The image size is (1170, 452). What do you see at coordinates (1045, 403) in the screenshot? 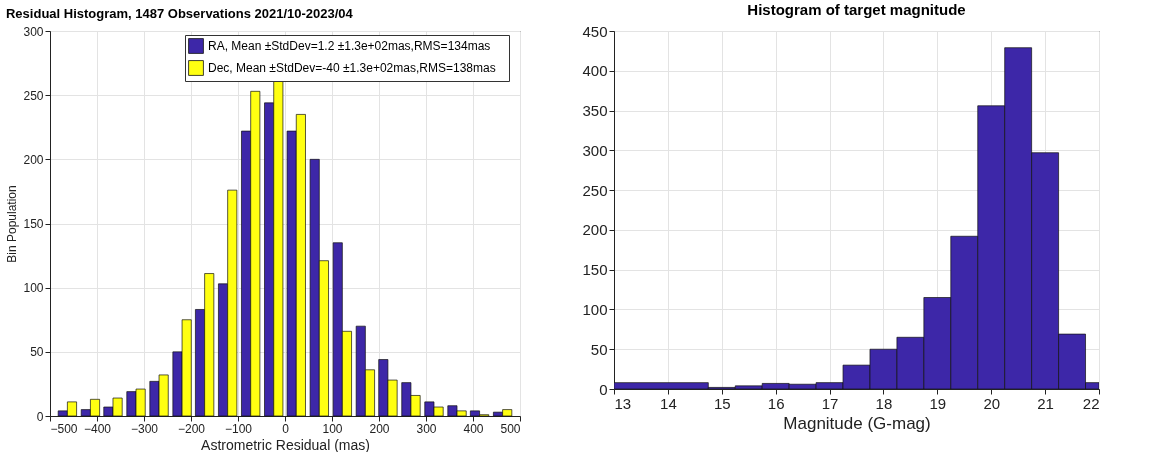
I see `x-tick-label: 21` at bounding box center [1045, 403].